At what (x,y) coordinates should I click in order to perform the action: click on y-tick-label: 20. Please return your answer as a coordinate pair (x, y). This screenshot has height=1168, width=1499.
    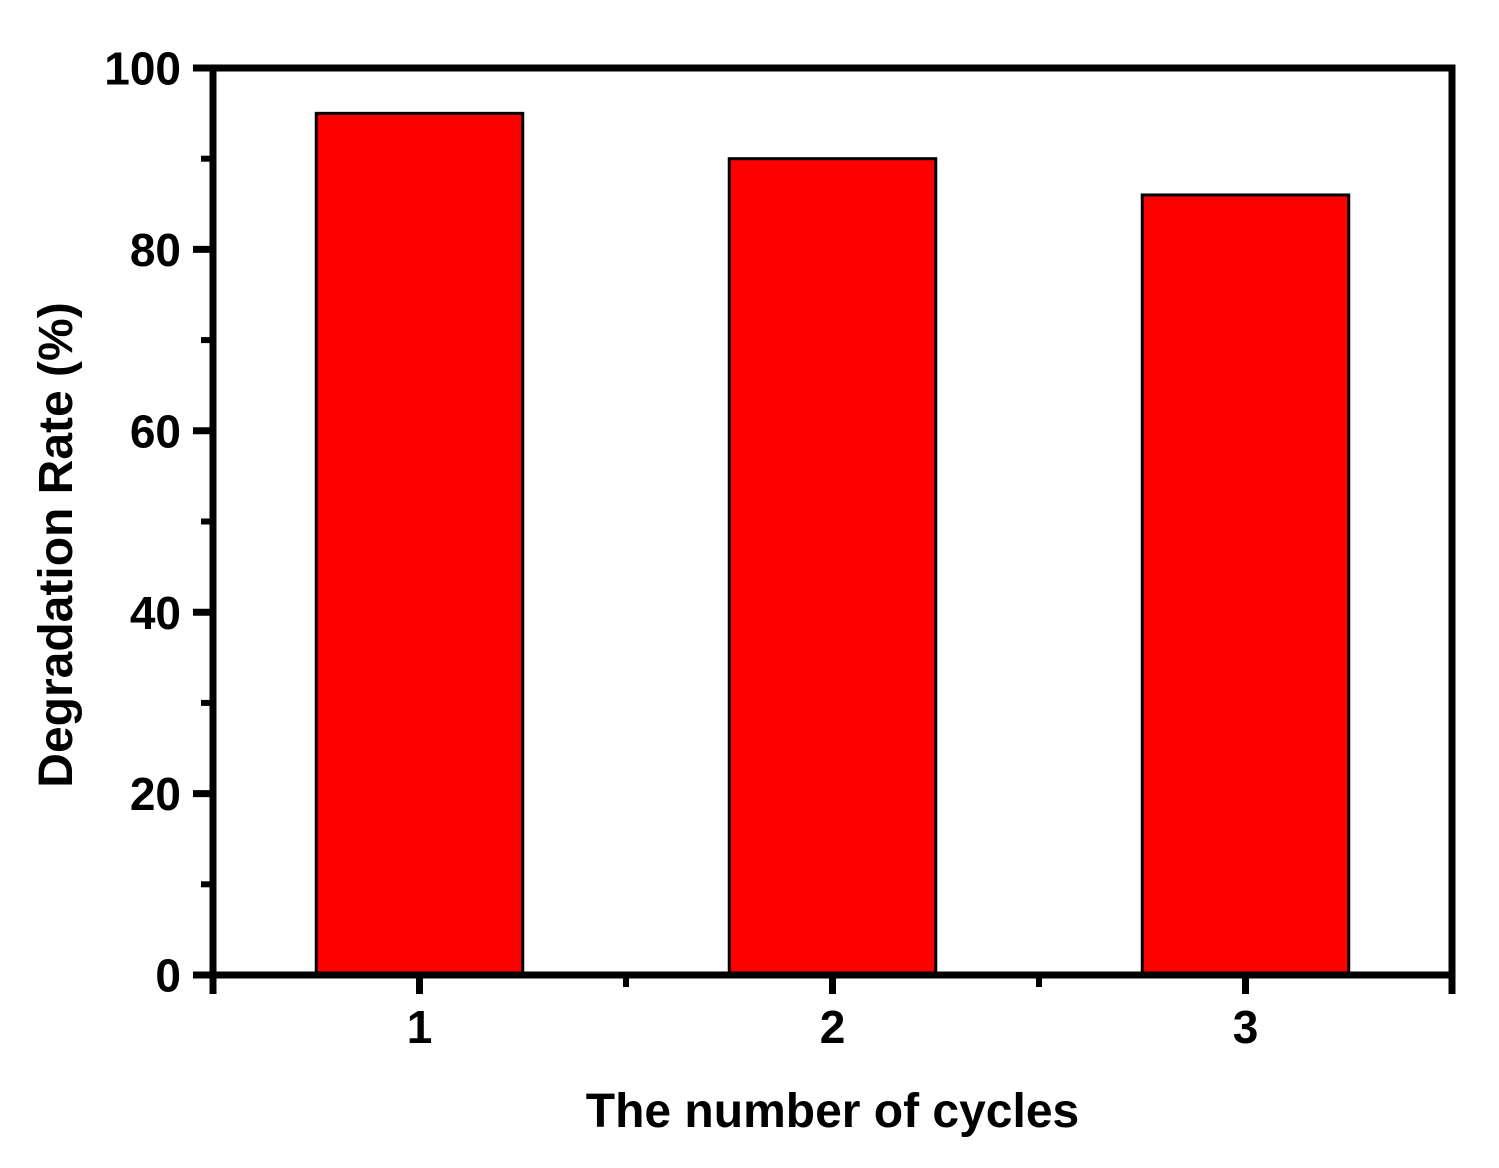
    Looking at the image, I should click on (155, 794).